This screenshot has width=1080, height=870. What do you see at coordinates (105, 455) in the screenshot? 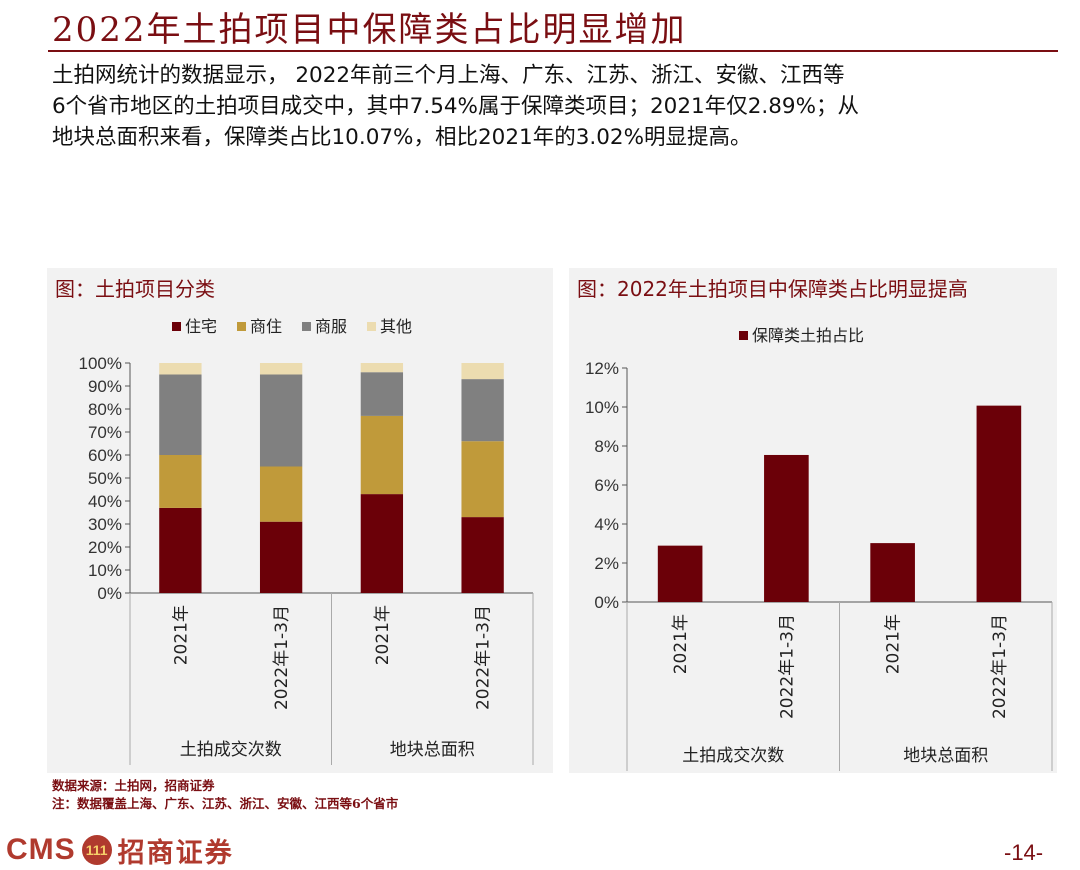
I see `y-tick-label: 60%` at bounding box center [105, 455].